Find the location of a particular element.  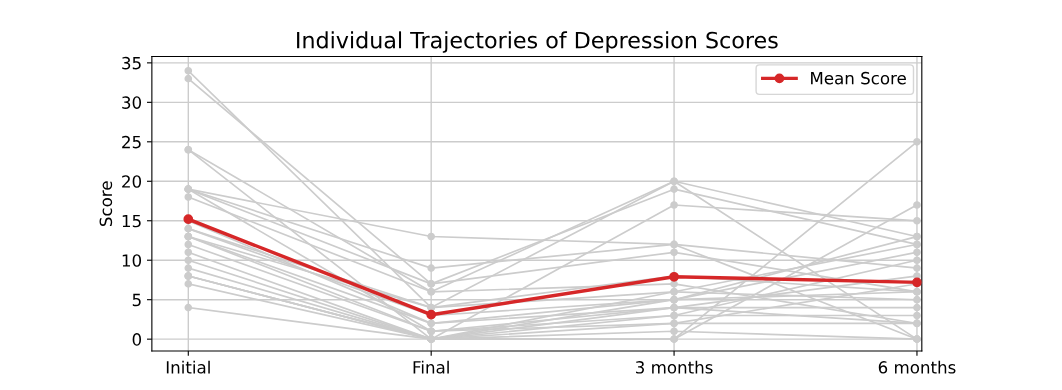

x-tick-label: Initial is located at coordinates (188, 367).